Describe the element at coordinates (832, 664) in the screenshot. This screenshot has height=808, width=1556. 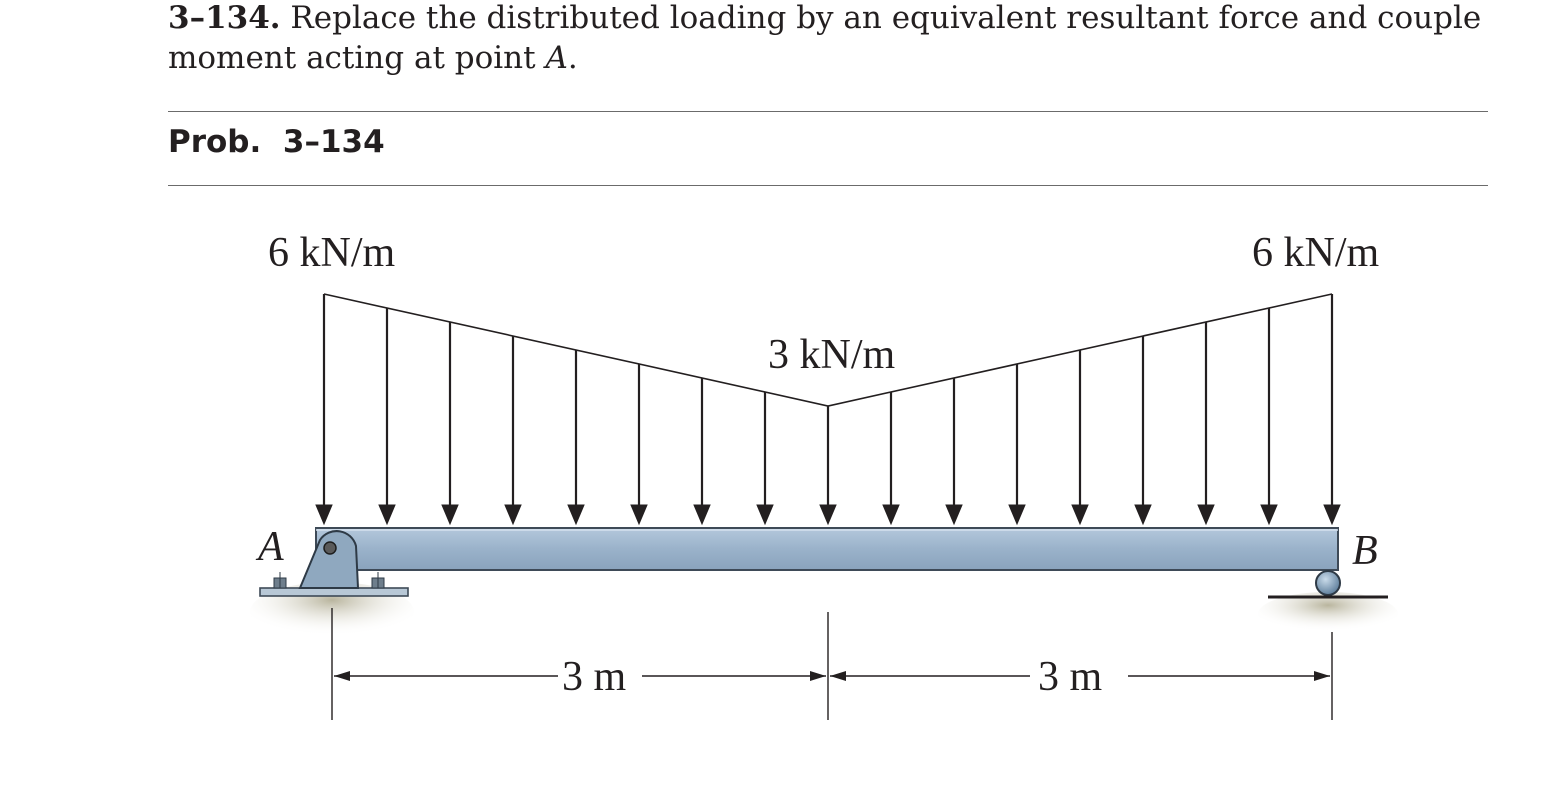
I see `dimension-lines` at that location.